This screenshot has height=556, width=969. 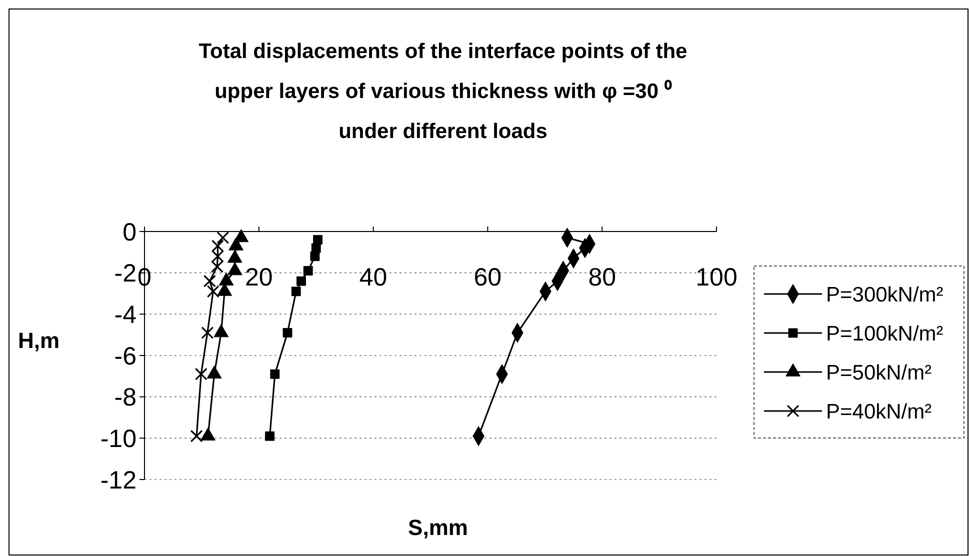 What do you see at coordinates (125, 398) in the screenshot?
I see `y-tick-label: -8` at bounding box center [125, 398].